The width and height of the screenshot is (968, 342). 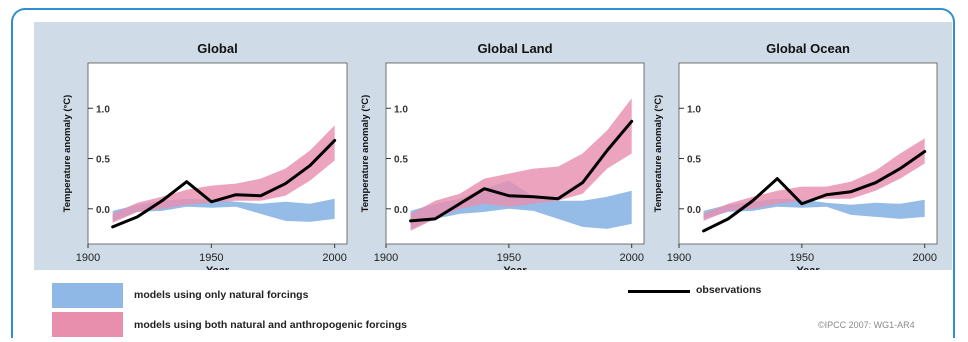 What do you see at coordinates (866, 325) in the screenshot?
I see `ipcc-credit: ©IPCC 2007: WG1-AR4` at bounding box center [866, 325].